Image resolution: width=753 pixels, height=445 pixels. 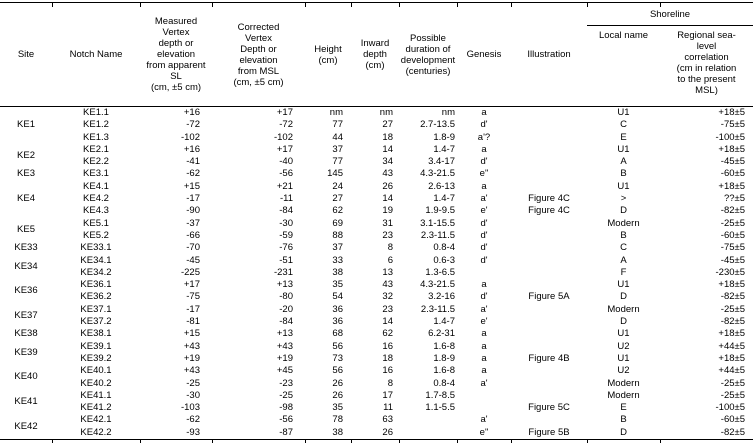 What do you see at coordinates (549, 408) in the screenshot?
I see `illustration-cell: Figure 5C` at bounding box center [549, 408].